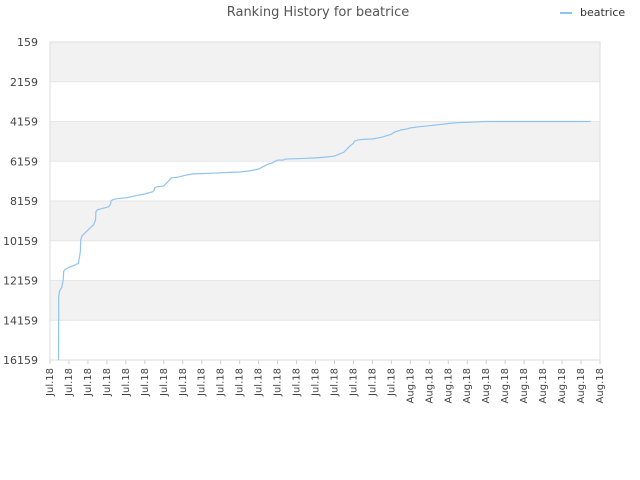 This screenshot has width=640, height=480. What do you see at coordinates (20, 360) in the screenshot?
I see `y-tick-label: 16159` at bounding box center [20, 360].